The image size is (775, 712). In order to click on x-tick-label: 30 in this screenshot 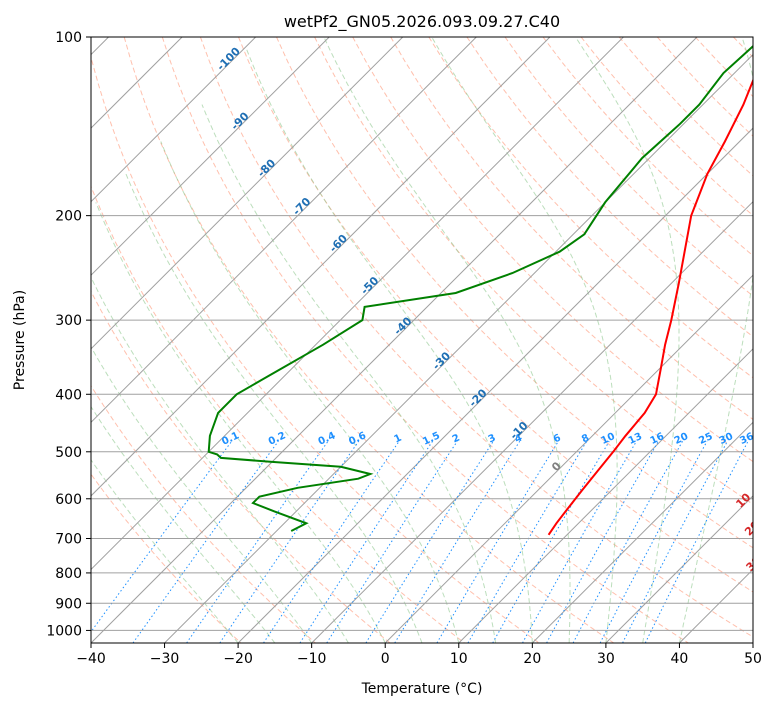, I will do `click(606, 659)`.